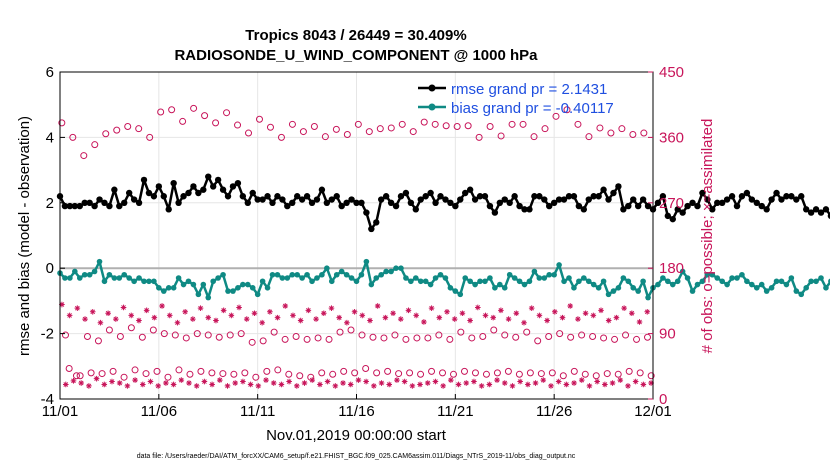 This screenshot has height=470, width=830. What do you see at coordinates (355, 35) in the screenshot?
I see `chart-title: Tropics 8043 / 26449 = 30.409%` at bounding box center [355, 35].